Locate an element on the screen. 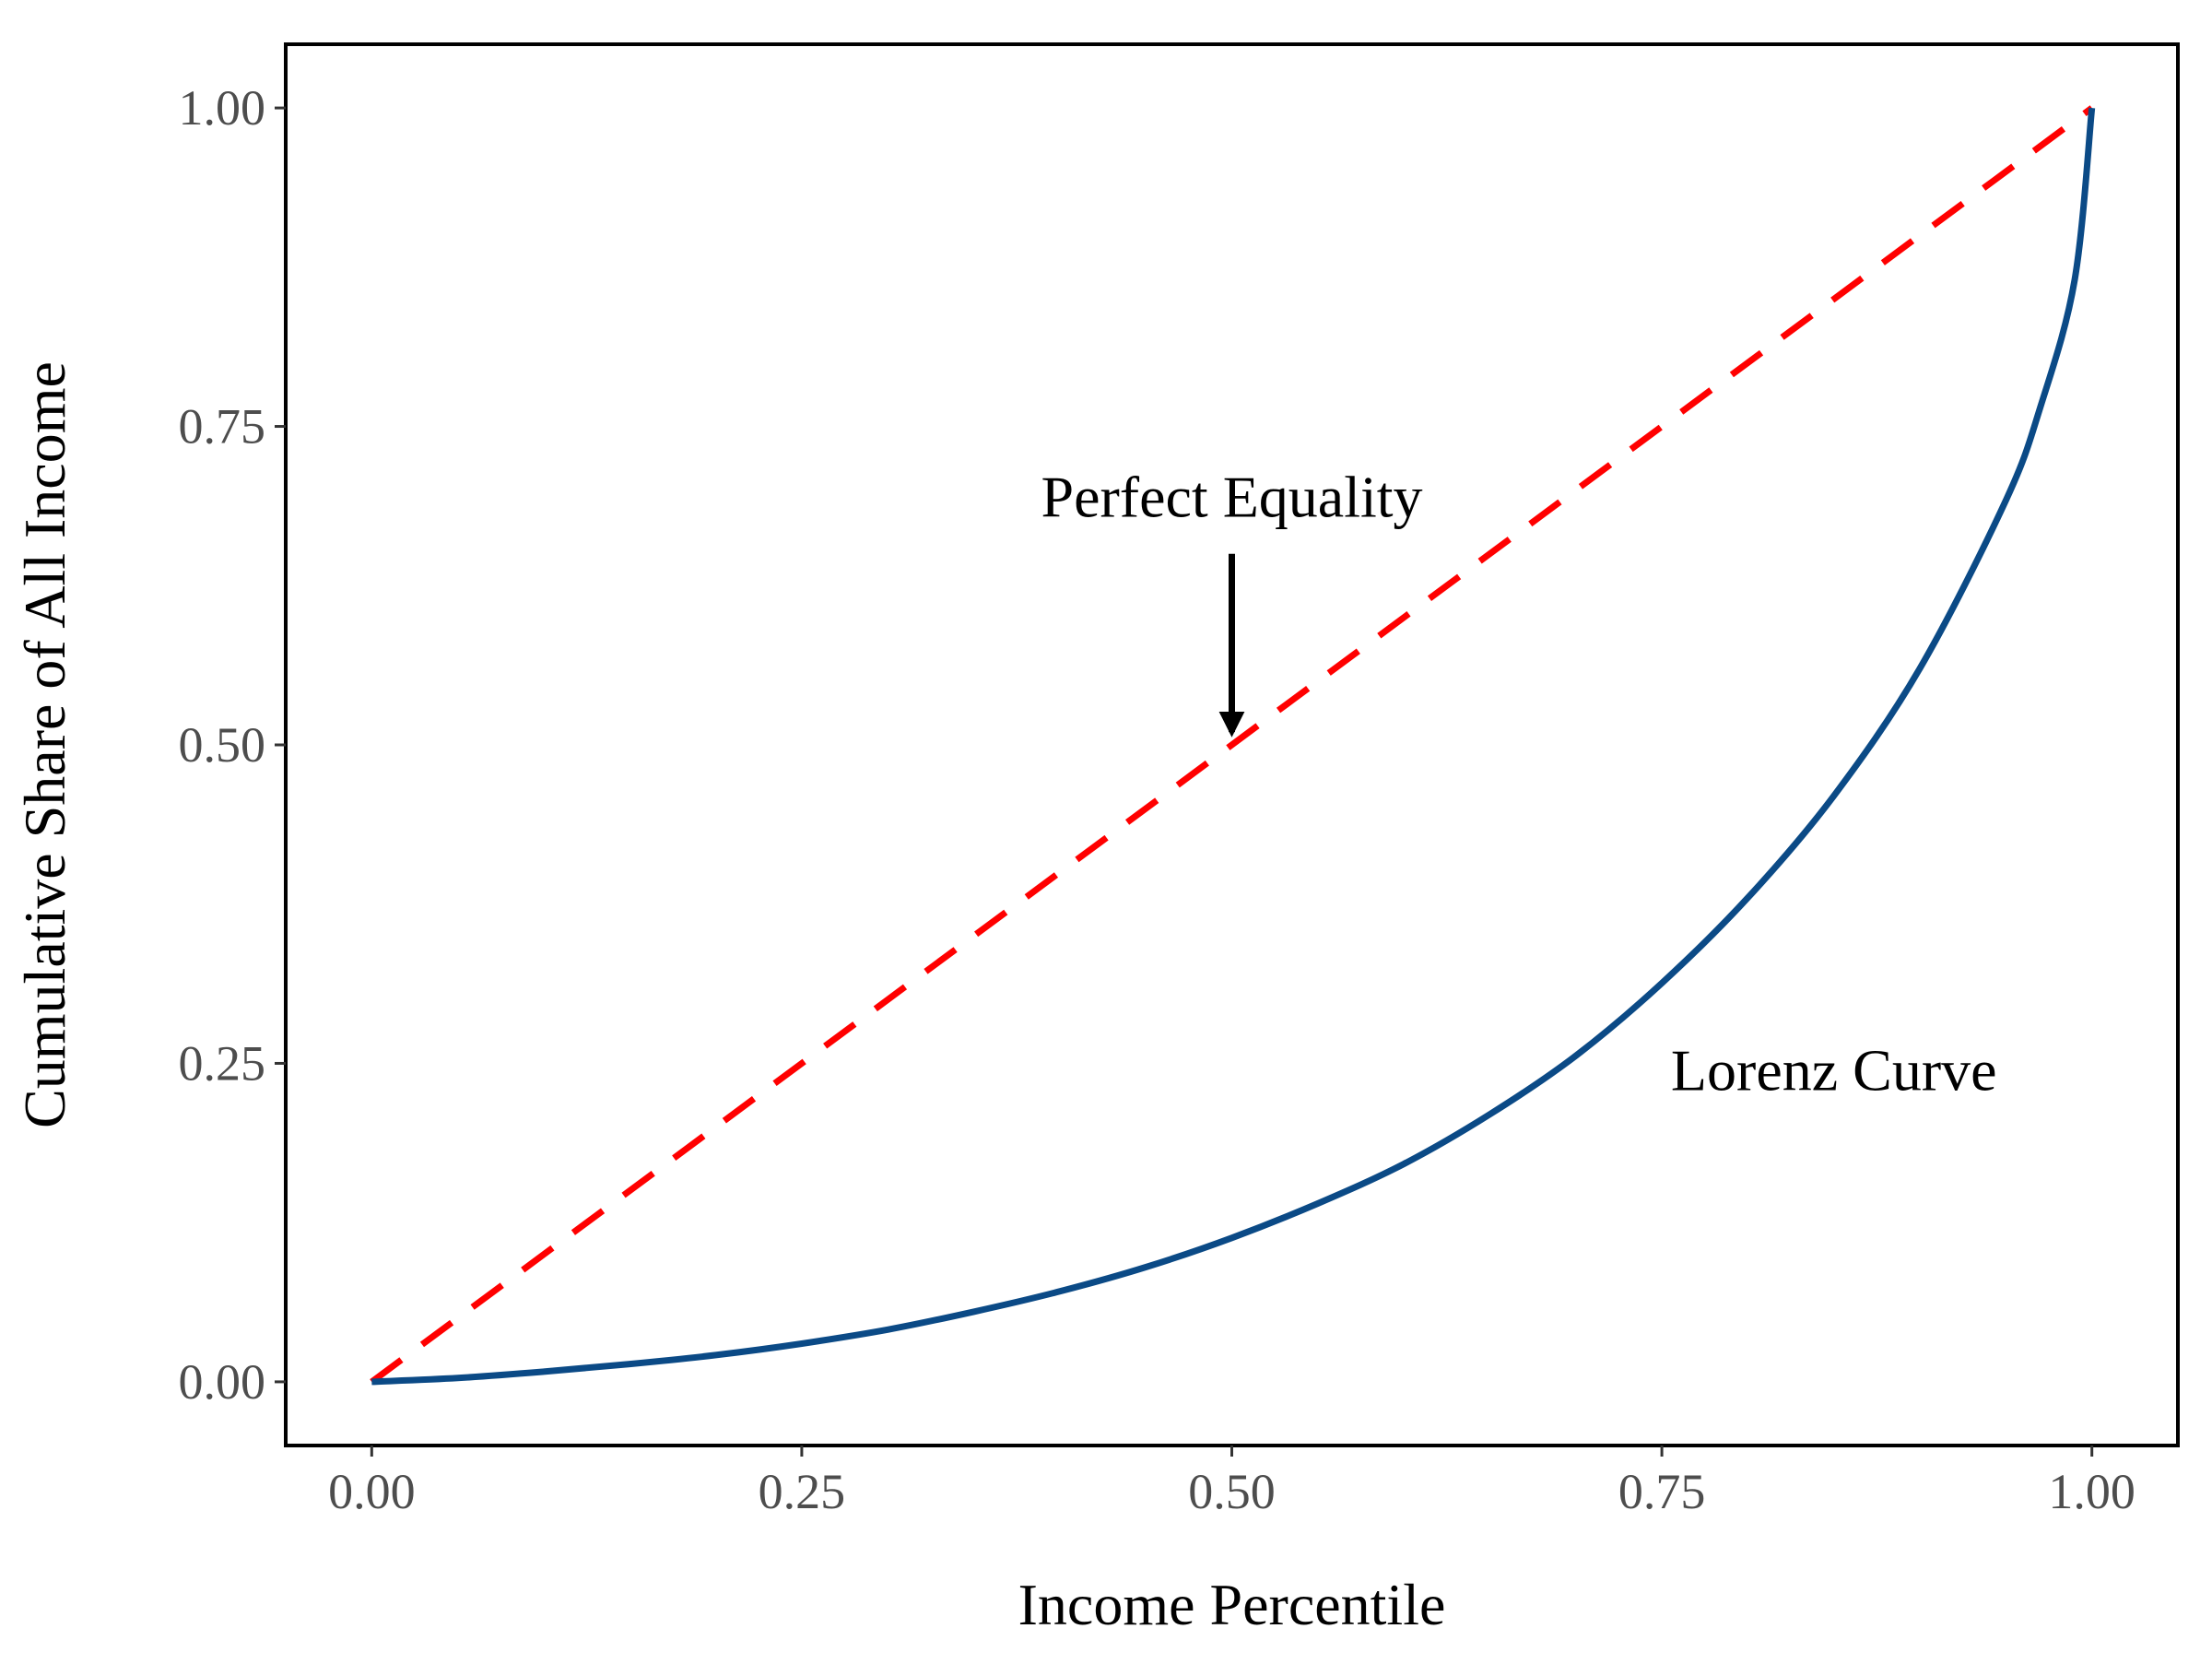 The image size is (2212, 1664). x-tick-label: 1.00 is located at coordinates (2092, 1491).